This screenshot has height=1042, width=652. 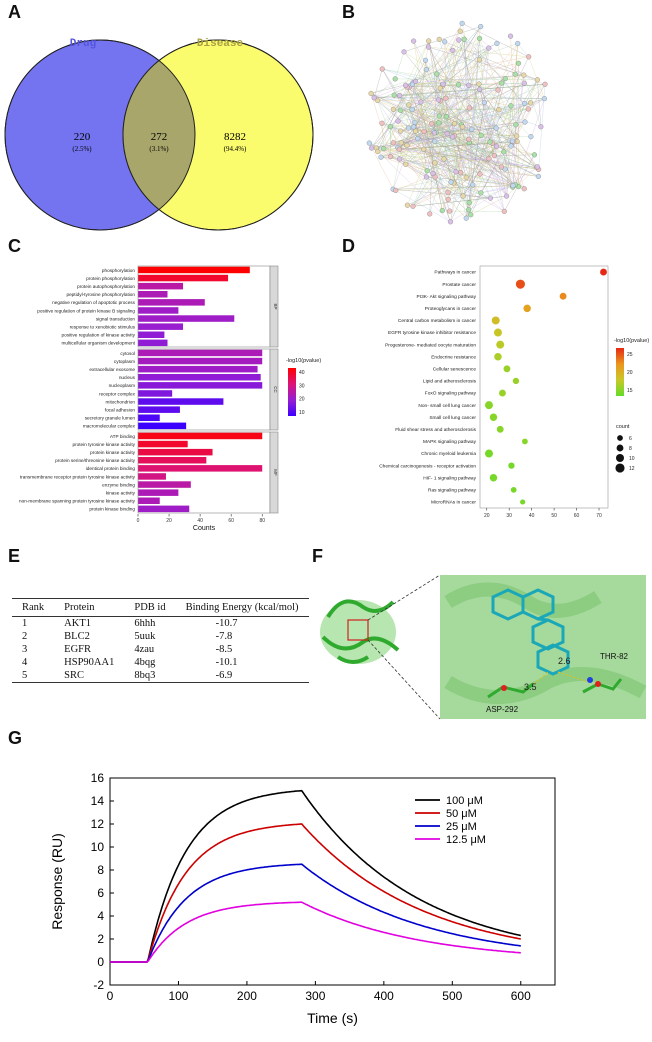 I want to click on ppi-network-image, so click(x=457, y=122).